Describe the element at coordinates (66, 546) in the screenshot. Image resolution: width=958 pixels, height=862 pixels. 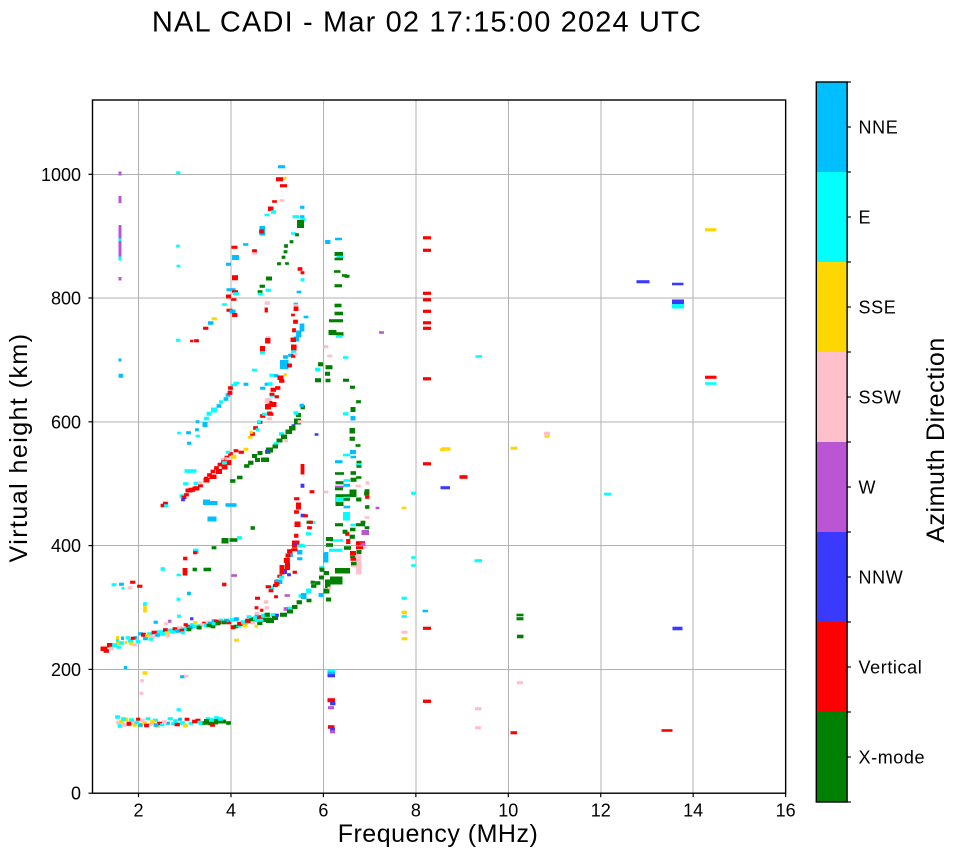
I see `svg-text: 400` at that location.